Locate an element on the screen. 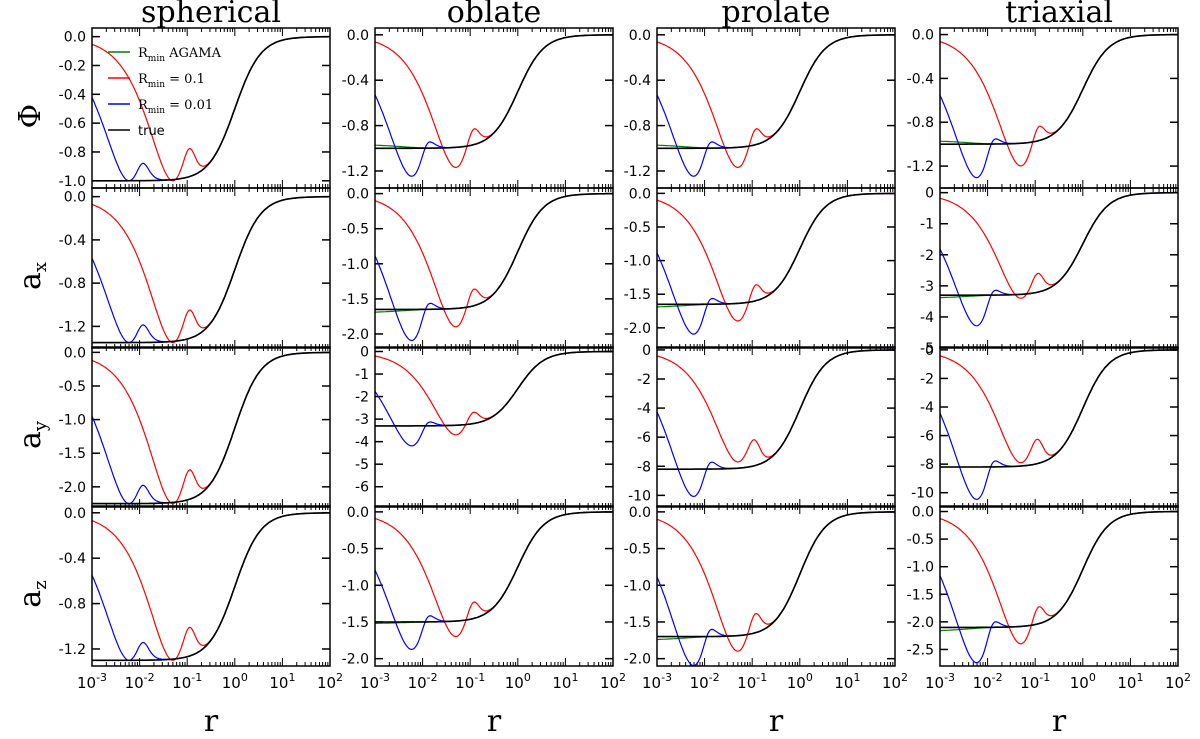  panel-0-2: 0.0 -0.4 -0.8 -1.2 is located at coordinates (760, 108).